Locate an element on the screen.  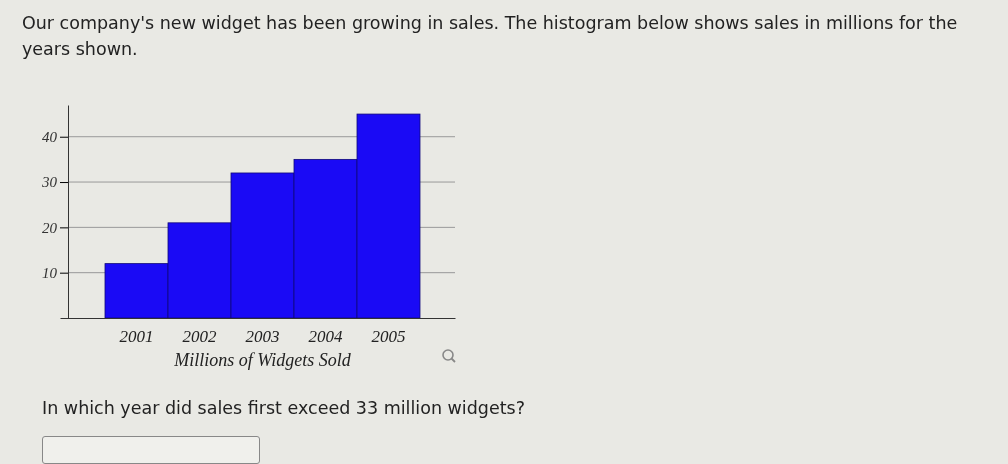
y-tick-label: 30 is located at coordinates (49, 182).